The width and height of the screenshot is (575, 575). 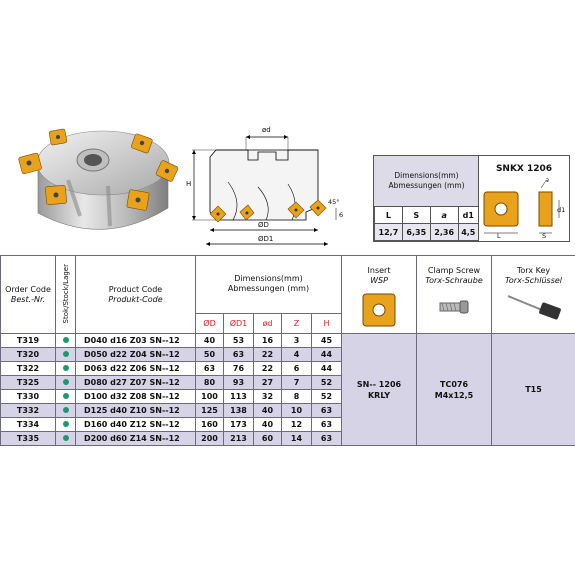 I want to click on insert-title: SNKX 1206, so click(x=524, y=169).